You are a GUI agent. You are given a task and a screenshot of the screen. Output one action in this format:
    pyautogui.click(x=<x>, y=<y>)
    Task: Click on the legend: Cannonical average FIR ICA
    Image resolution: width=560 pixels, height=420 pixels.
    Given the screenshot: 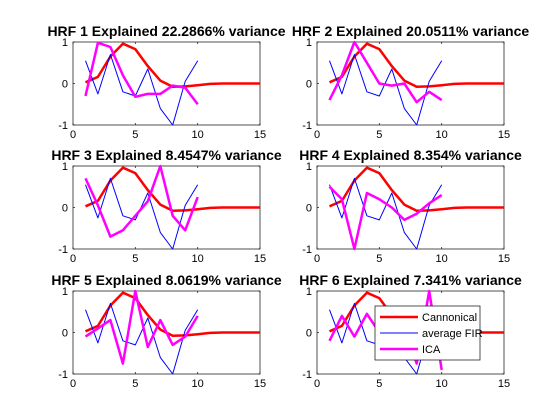 What is the action you would take?
    pyautogui.click(x=428, y=333)
    